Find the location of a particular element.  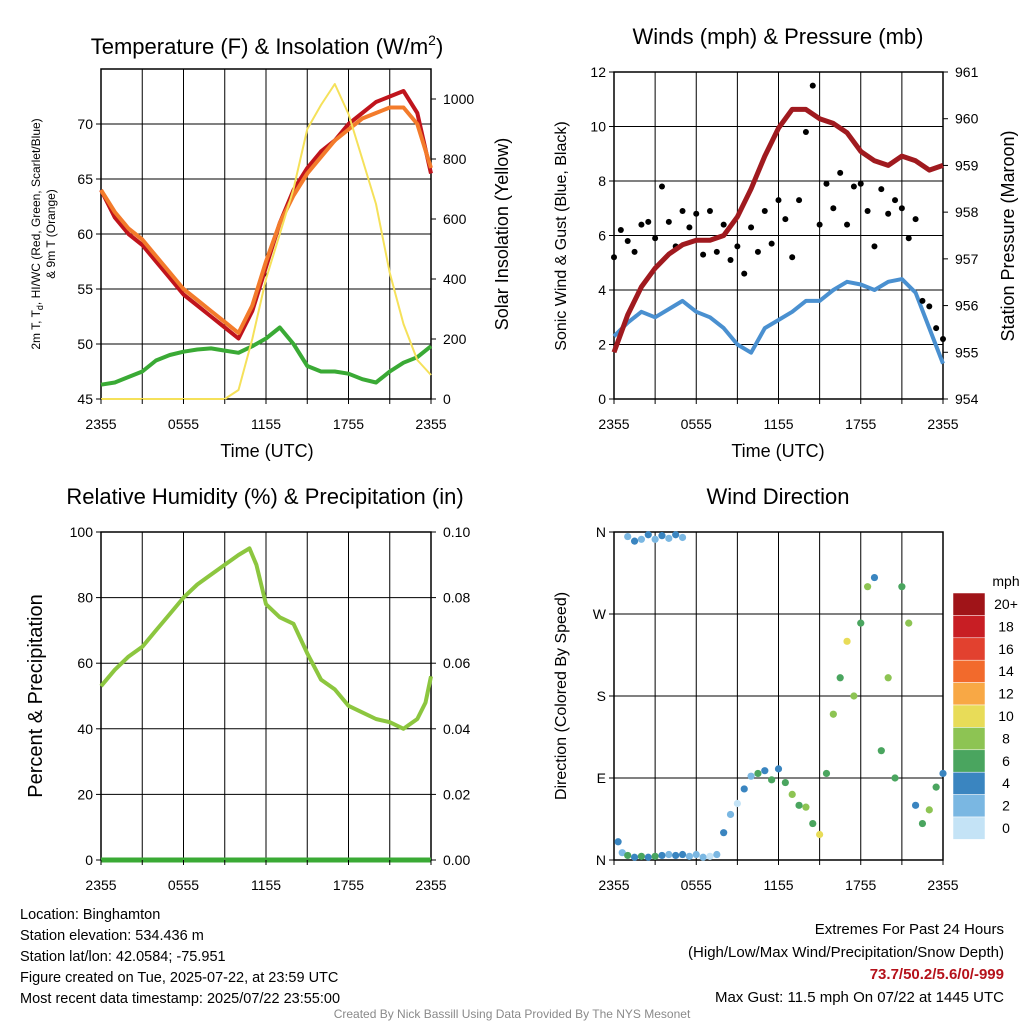

station-latlon: Station lat/lon: 42.0584; -75.951 is located at coordinates (123, 957).